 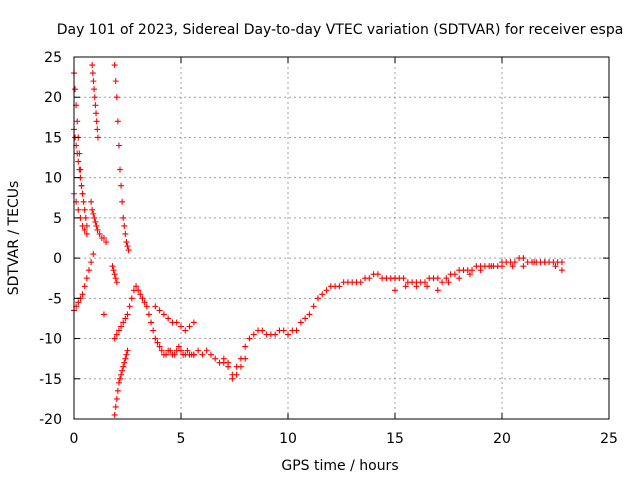 I want to click on series-arc-j, so click(x=121, y=326).